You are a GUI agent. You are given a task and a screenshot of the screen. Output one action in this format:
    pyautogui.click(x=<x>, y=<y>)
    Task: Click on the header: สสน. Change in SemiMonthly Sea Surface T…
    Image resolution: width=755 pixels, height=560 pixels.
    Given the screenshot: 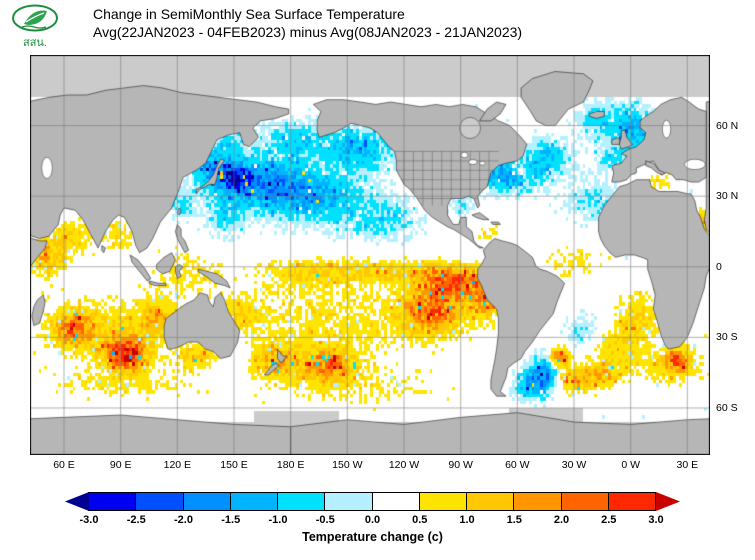 What is the action you would take?
    pyautogui.click(x=377, y=24)
    